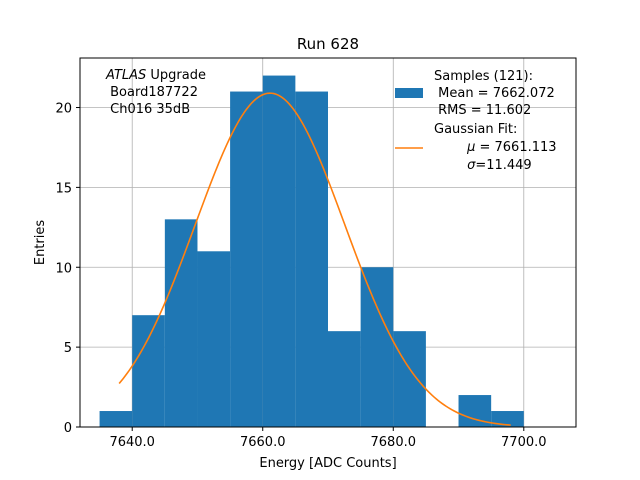  What do you see at coordinates (503, 165) in the screenshot?
I see `legend-sigma-value: =11.449` at bounding box center [503, 165].